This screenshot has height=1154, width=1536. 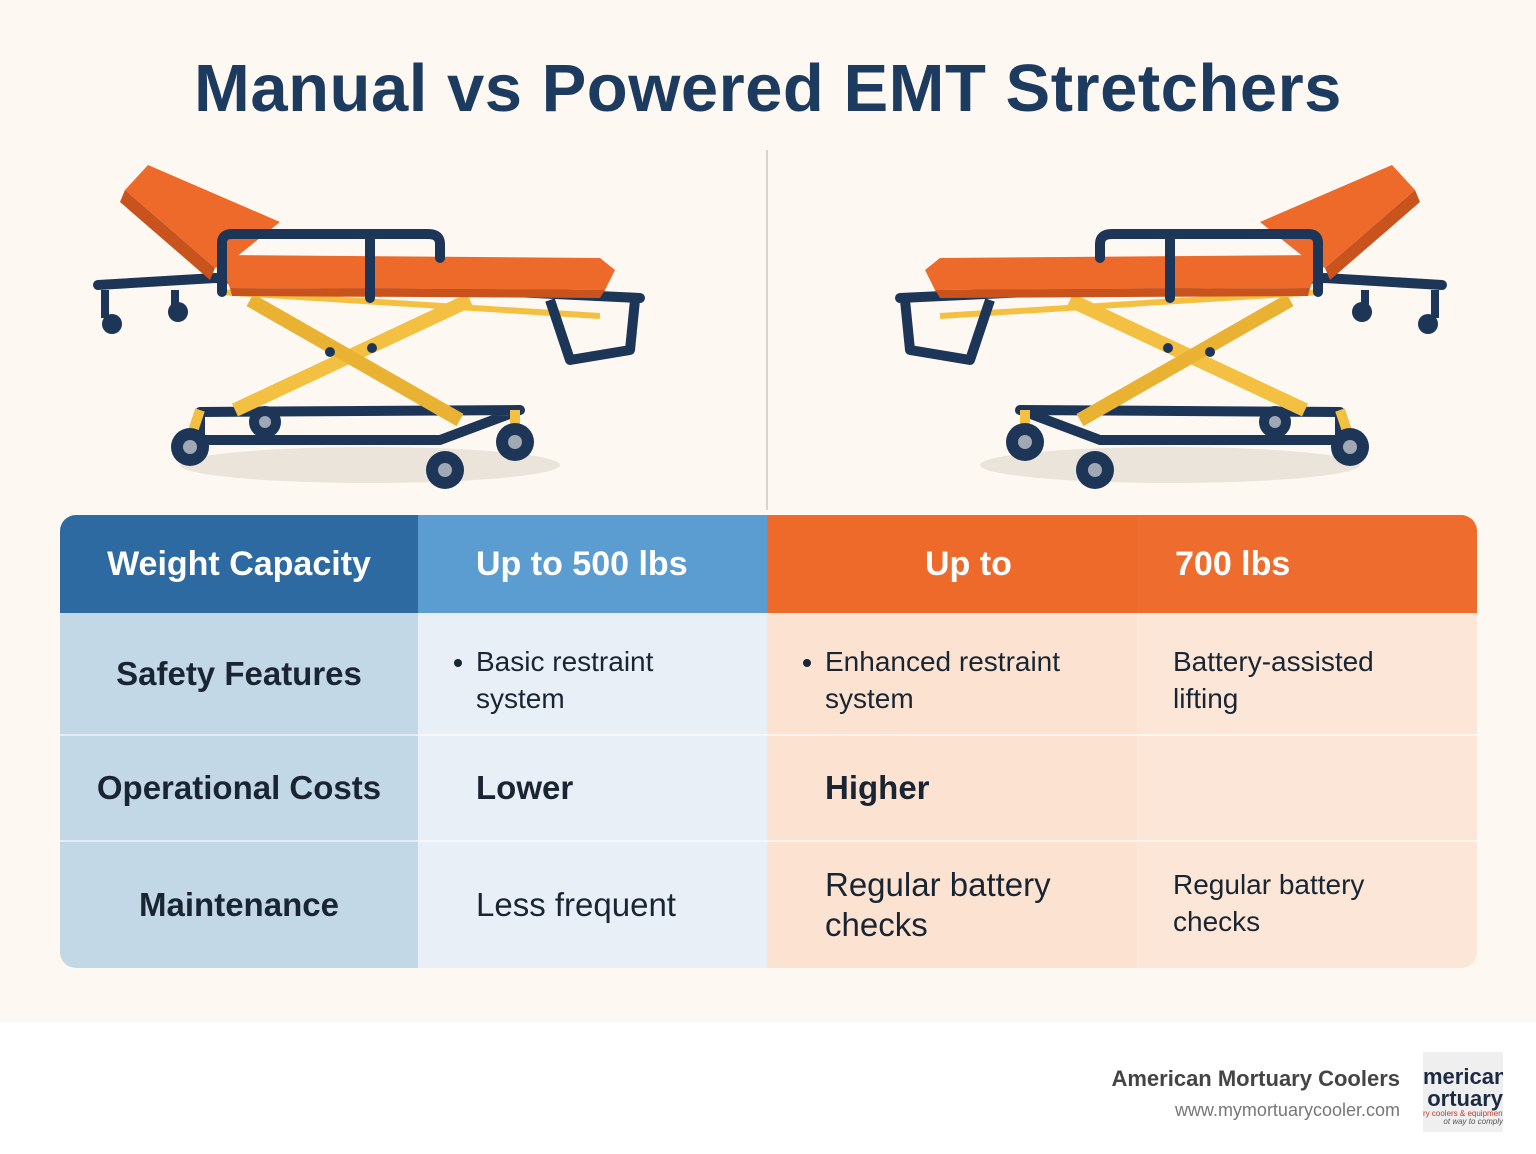 What do you see at coordinates (1273, 680) in the screenshot?
I see `cell-text: Battery-assisted lifting` at bounding box center [1273, 680].